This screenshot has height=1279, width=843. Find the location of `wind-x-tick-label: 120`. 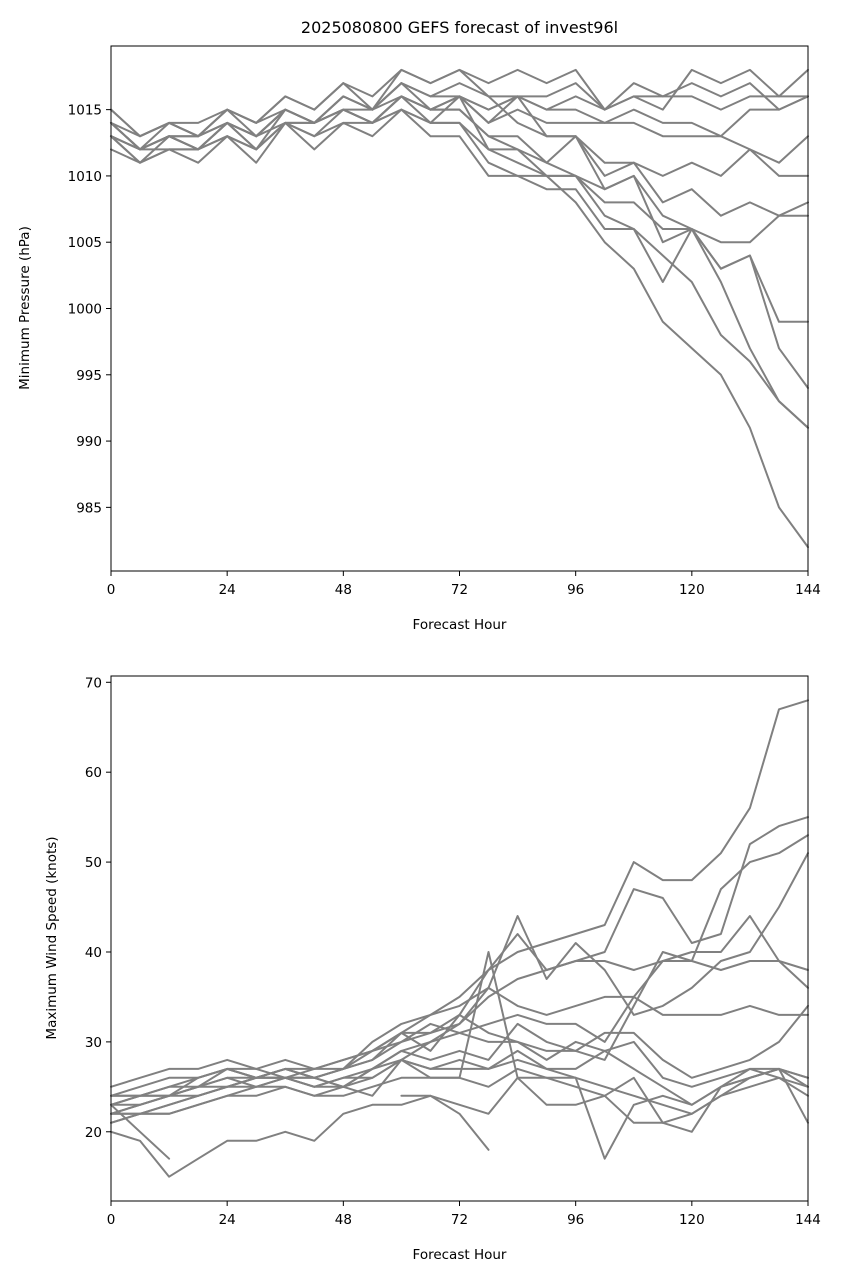

wind-x-tick-label: 120 is located at coordinates (692, 1220).